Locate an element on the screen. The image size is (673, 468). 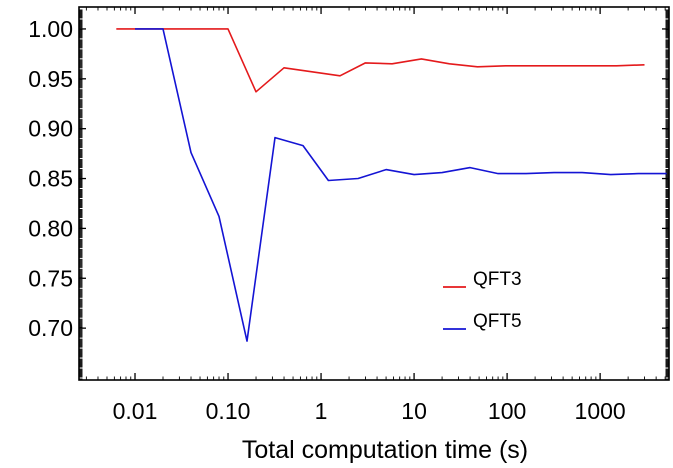
legend-label-qft3: QFT3 is located at coordinates (497, 279).